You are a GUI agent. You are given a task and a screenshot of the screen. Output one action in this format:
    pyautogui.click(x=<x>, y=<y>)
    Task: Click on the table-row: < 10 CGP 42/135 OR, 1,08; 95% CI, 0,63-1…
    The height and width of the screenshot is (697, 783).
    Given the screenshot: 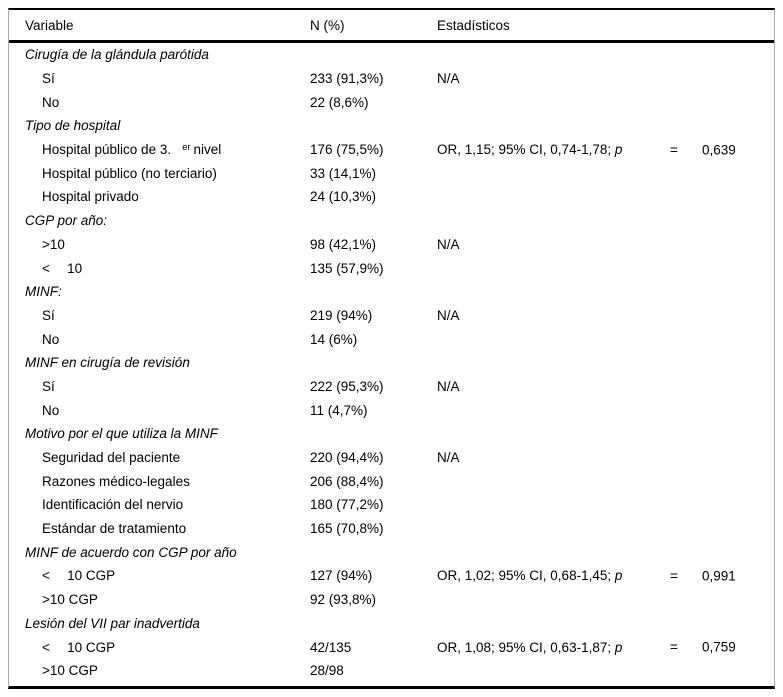 What is the action you would take?
    pyautogui.click(x=391, y=647)
    